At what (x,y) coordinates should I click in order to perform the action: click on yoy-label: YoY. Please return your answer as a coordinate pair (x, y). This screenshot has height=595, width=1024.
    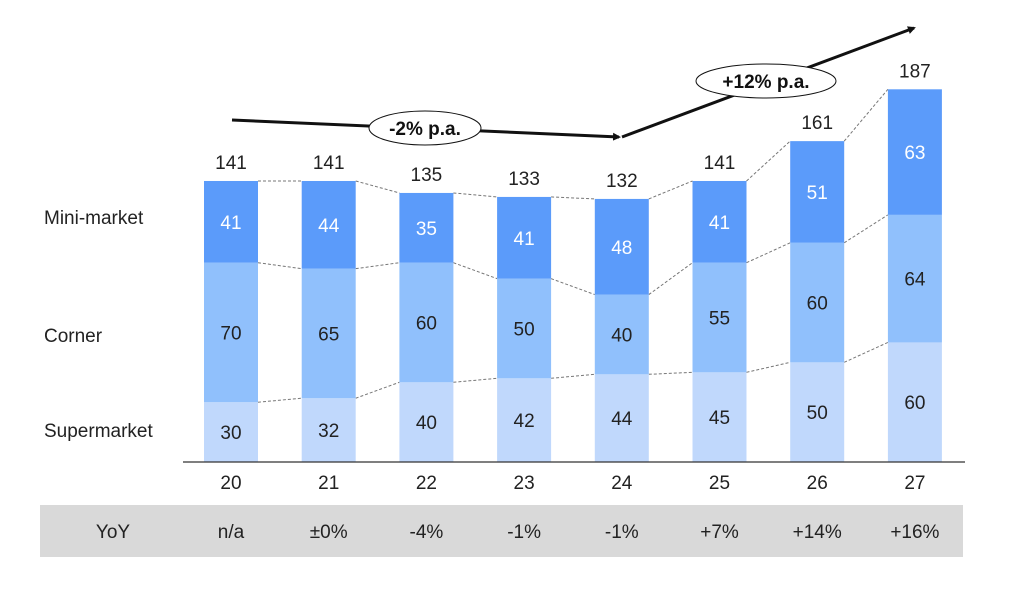
    Looking at the image, I should click on (113, 532).